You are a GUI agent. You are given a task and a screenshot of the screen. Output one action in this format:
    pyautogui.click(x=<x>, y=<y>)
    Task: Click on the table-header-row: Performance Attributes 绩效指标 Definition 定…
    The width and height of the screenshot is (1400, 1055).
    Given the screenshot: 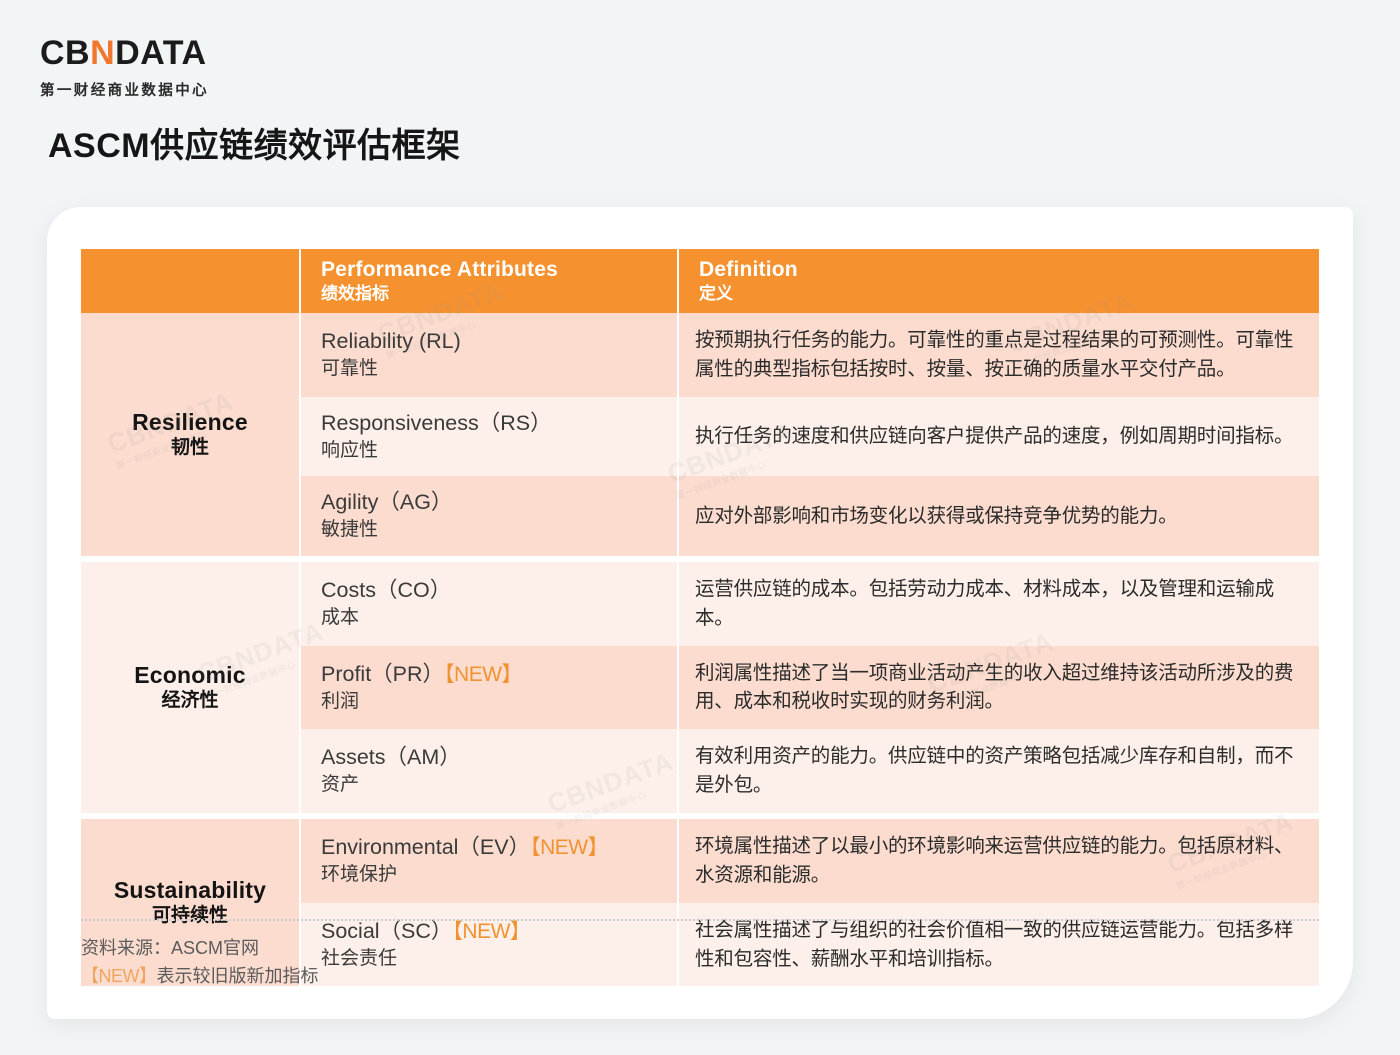 What is the action you would take?
    pyautogui.click(x=700, y=281)
    